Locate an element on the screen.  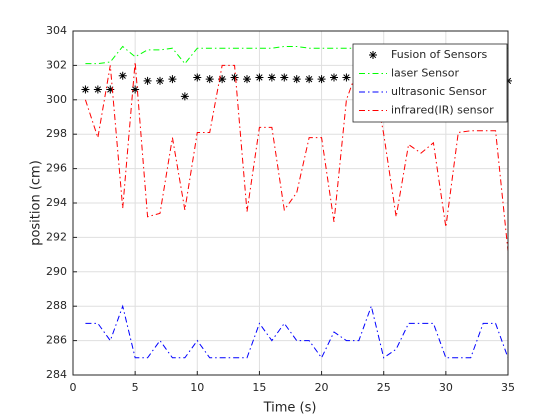
y-tick-label: 288 is located at coordinates (56, 305).